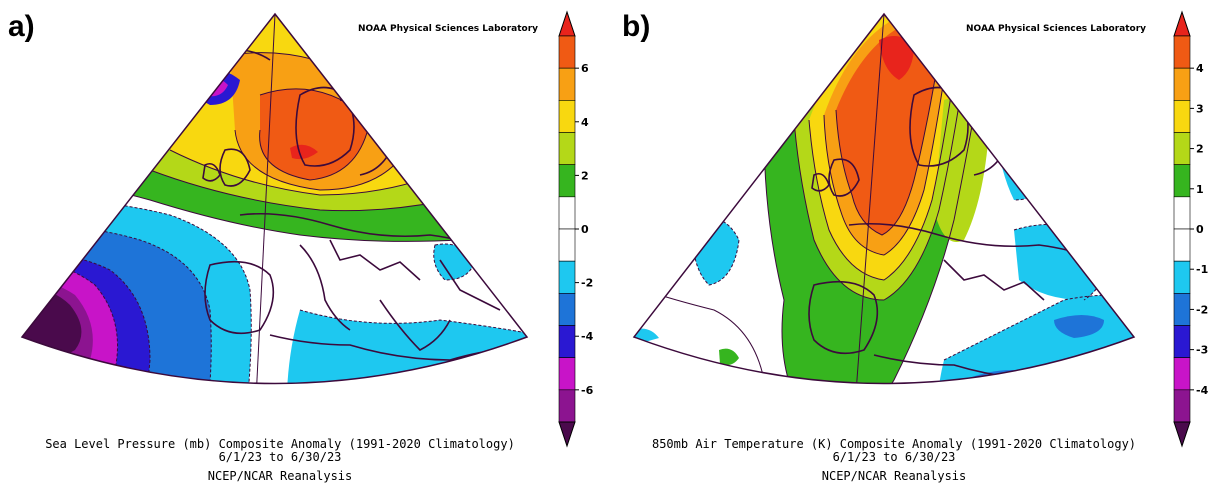 The height and width of the screenshot is (498, 1228). Describe the element at coordinates (21, 26) in the screenshot. I see `panel-label: a)` at that location.